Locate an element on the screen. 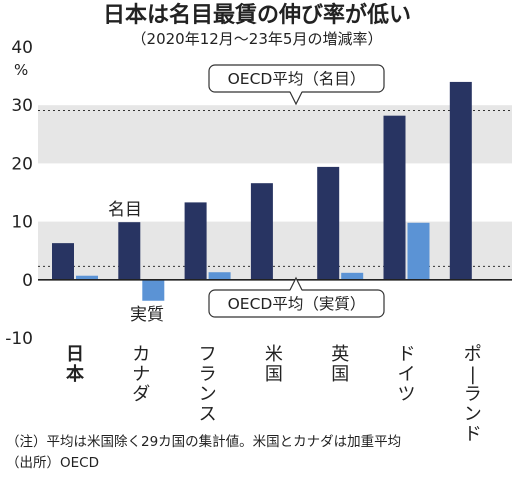 The width and height of the screenshot is (514, 478). y-tick-label: -10 is located at coordinates (19, 339).